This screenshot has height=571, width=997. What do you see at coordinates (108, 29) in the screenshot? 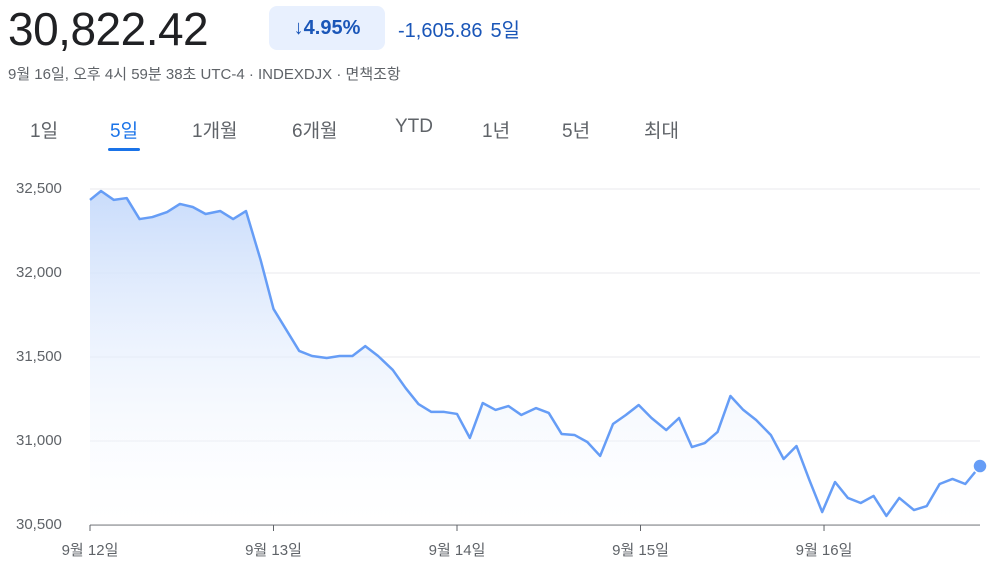
I see `price: 30,822.42` at bounding box center [108, 29].